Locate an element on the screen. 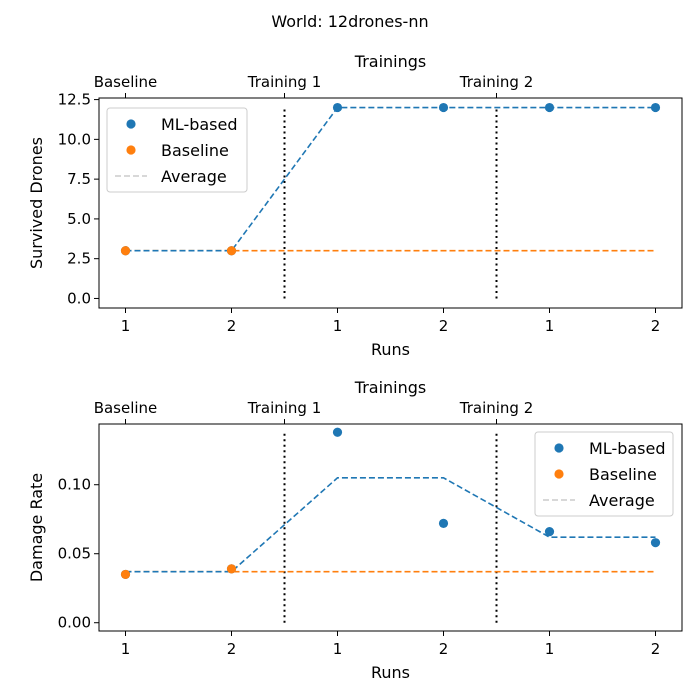 The height and width of the screenshot is (700, 700). chart-1-y-tick-label: 12.5 is located at coordinates (74, 100).